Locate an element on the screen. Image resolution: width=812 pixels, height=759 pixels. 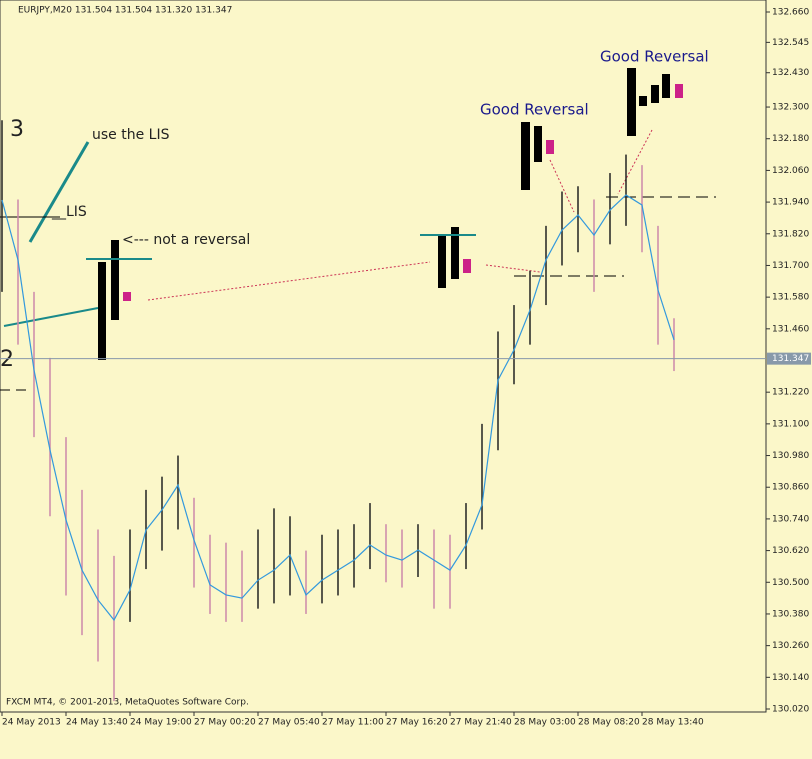
x-tick-label: 28 May 08:20 is located at coordinates (609, 723).